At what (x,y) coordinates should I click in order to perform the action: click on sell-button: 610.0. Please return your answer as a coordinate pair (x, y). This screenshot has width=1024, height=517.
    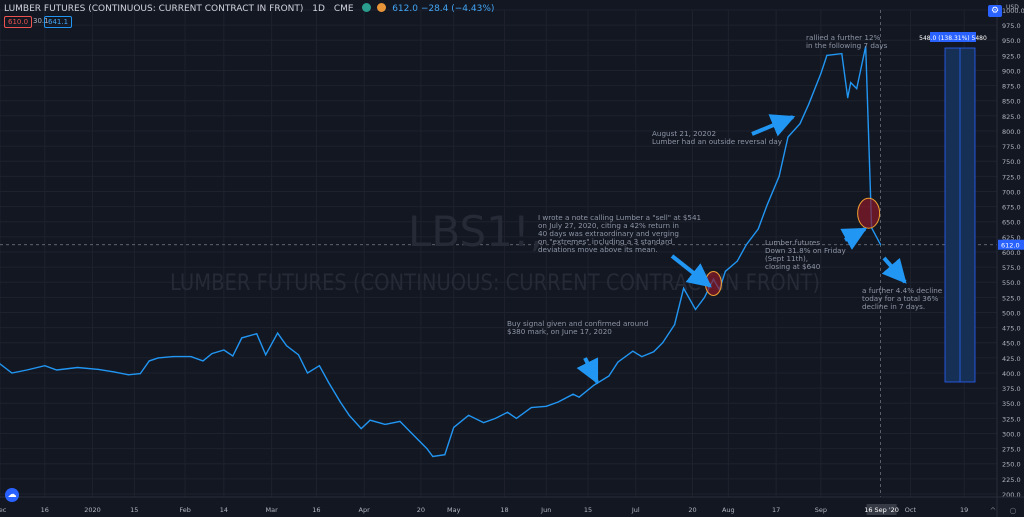
    Looking at the image, I should click on (18, 22).